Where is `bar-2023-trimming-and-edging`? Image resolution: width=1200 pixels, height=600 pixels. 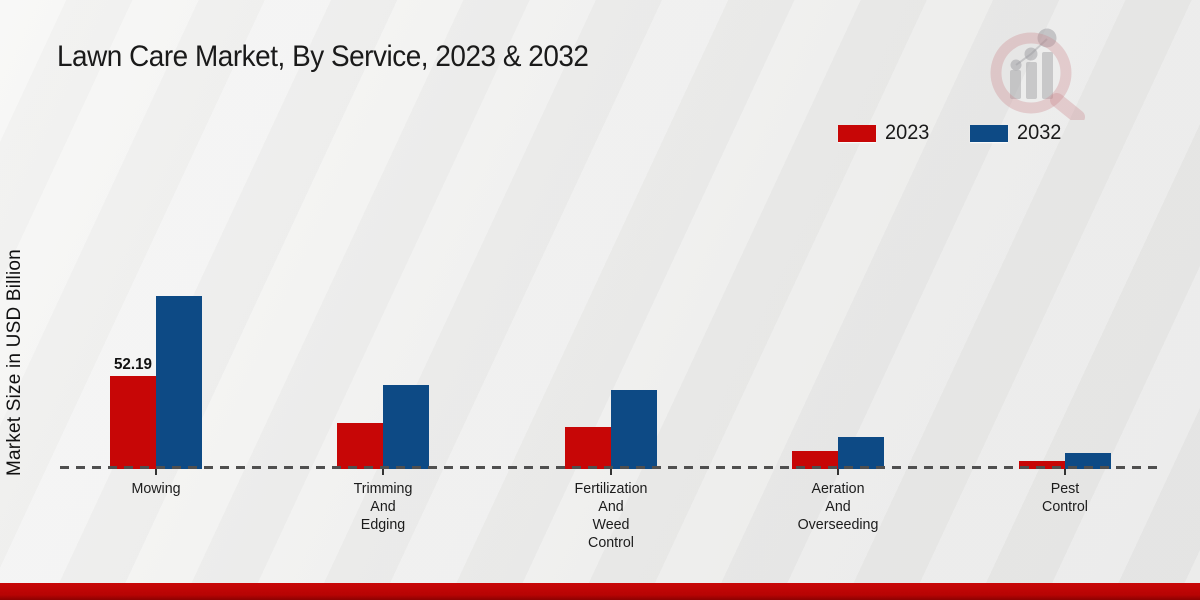
bar-2023-trimming-and-edging is located at coordinates (360, 446).